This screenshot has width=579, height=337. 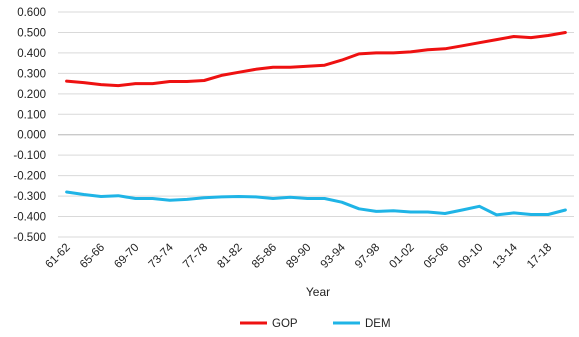 I want to click on y-tick-label: -0.200, so click(x=29, y=177).